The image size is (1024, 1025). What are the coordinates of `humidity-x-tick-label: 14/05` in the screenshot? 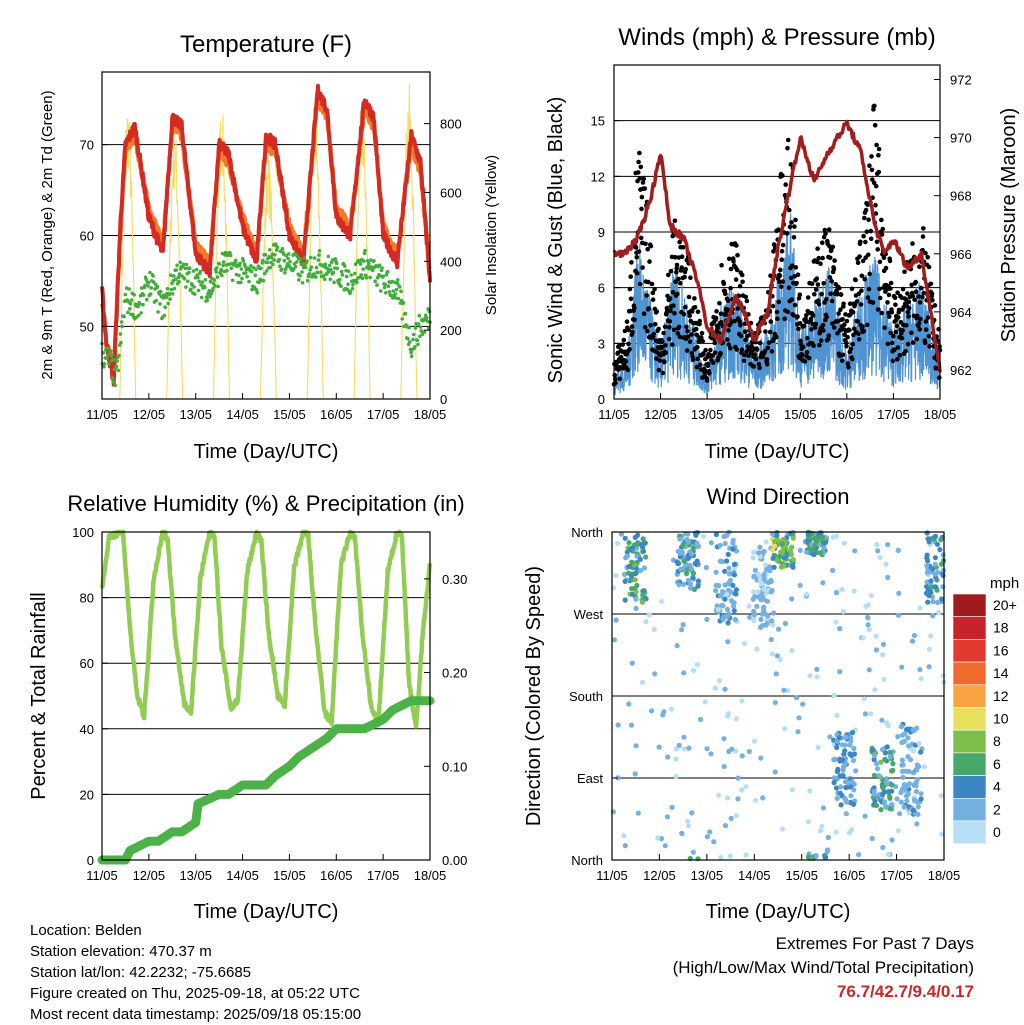 It's located at (242, 875).